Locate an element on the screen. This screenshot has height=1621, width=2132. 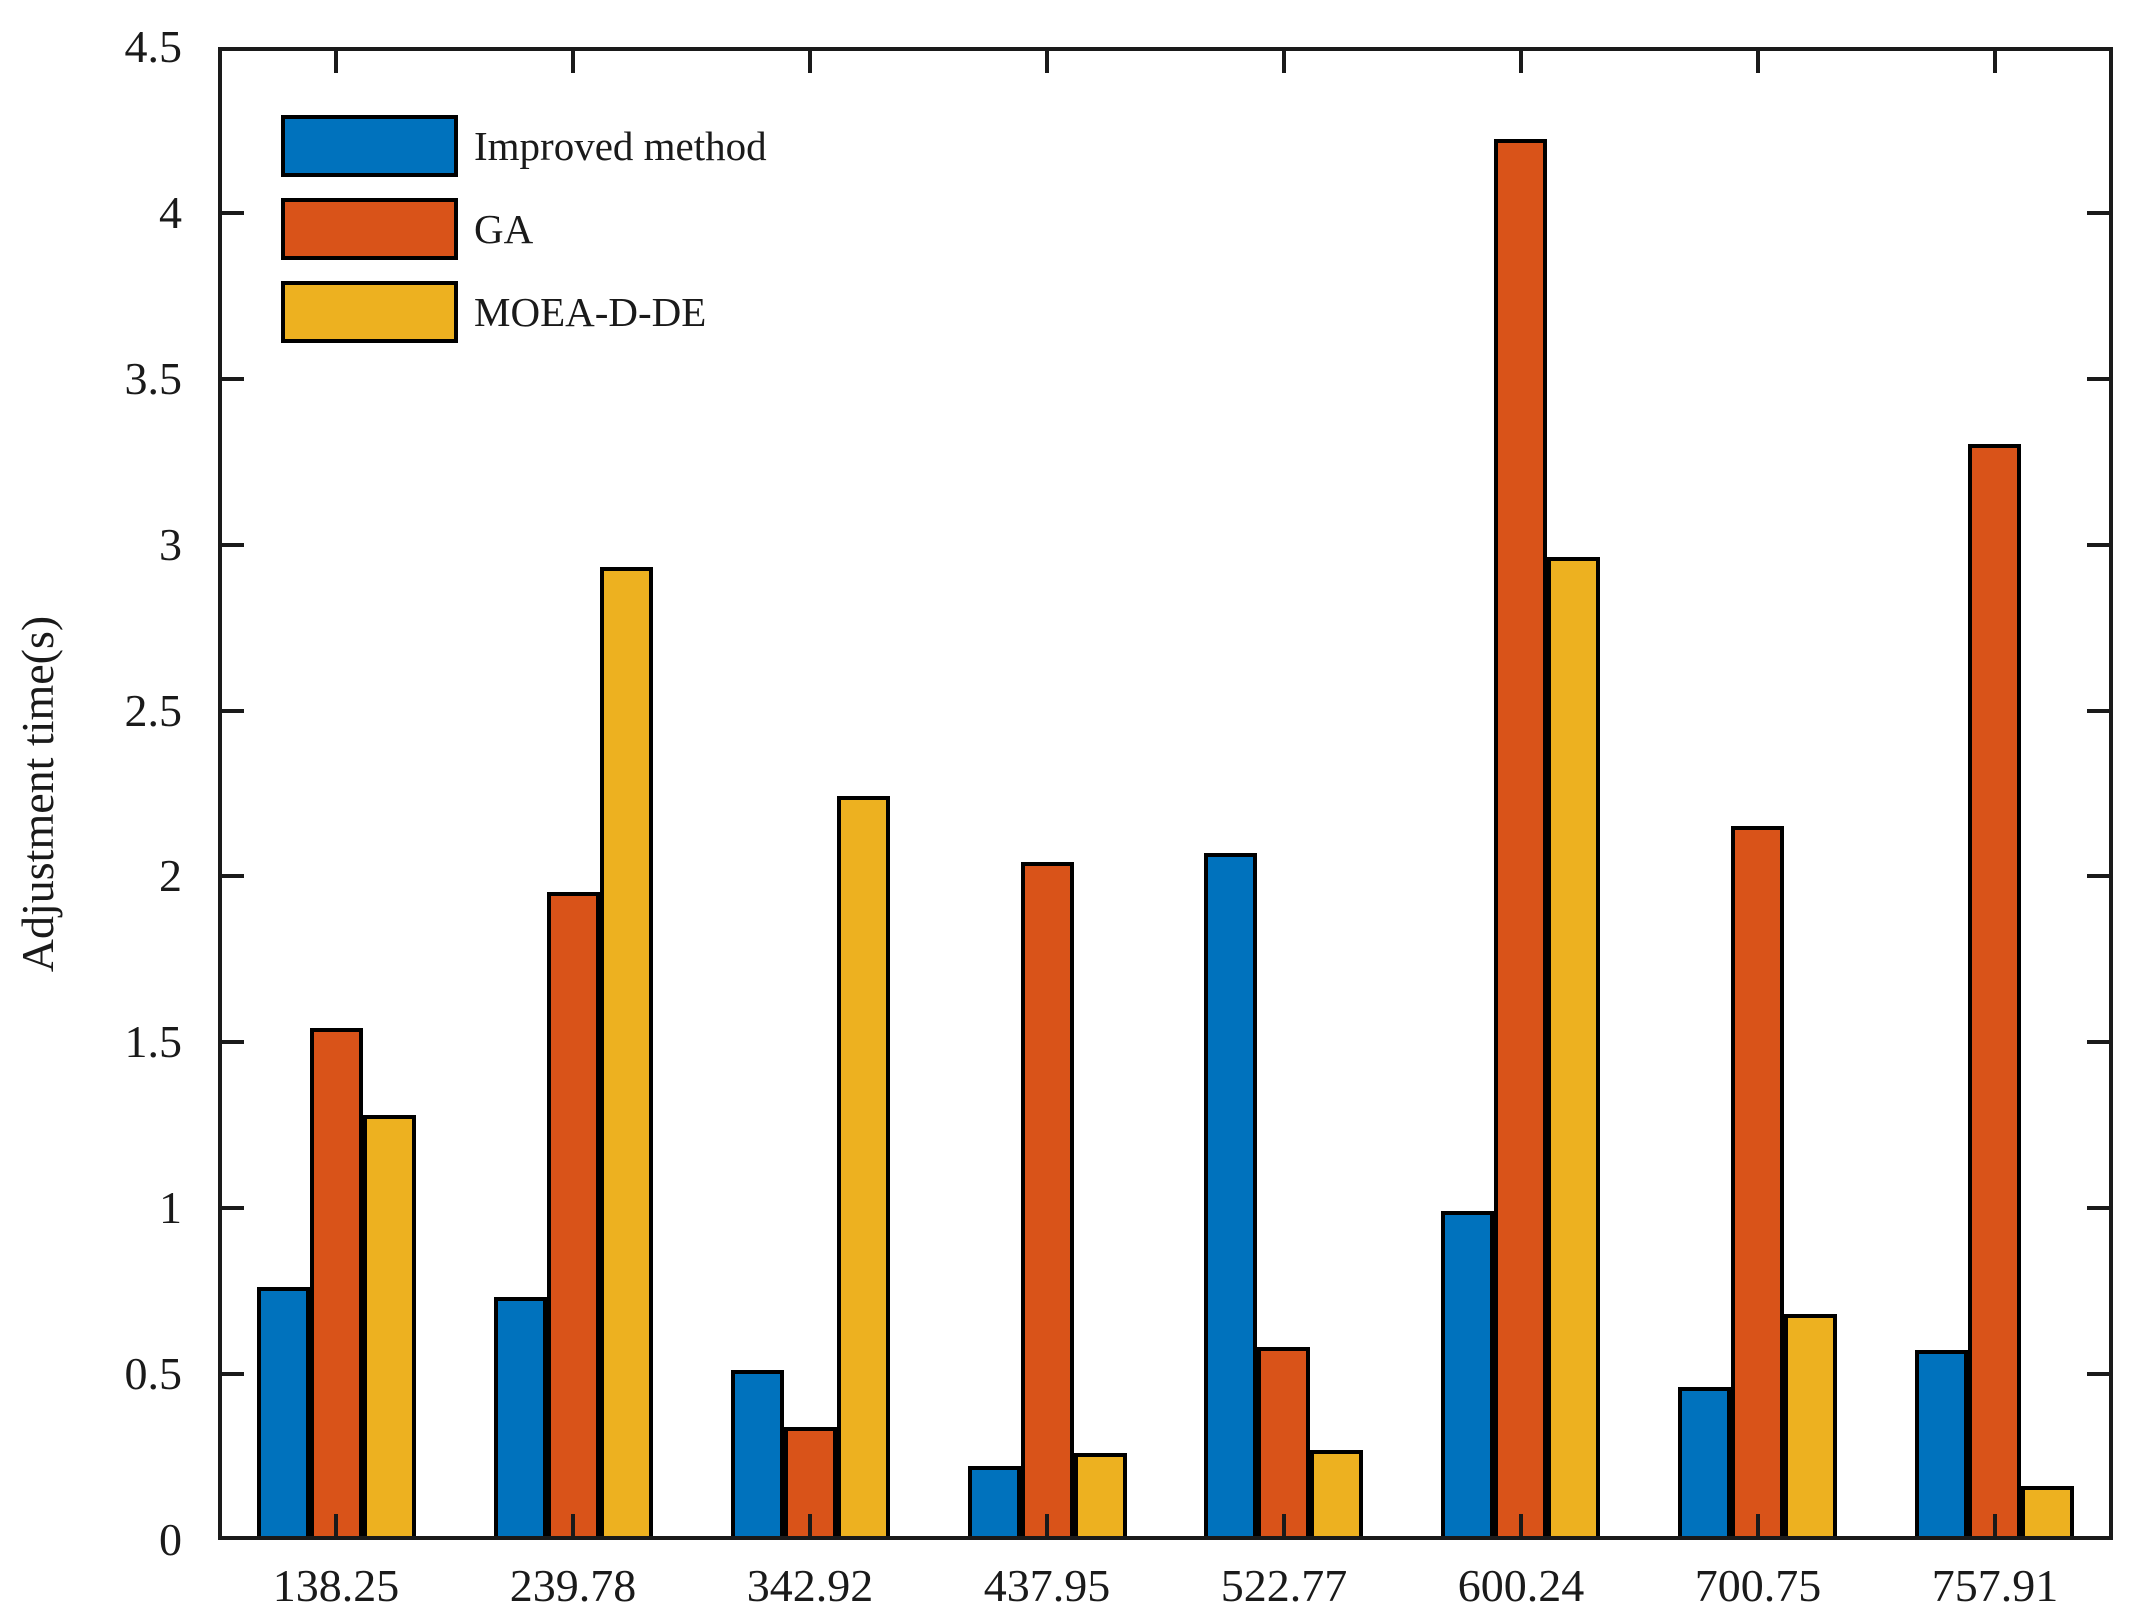
y-axis-label: Adjustment time(s) is located at coordinates (37, 794).